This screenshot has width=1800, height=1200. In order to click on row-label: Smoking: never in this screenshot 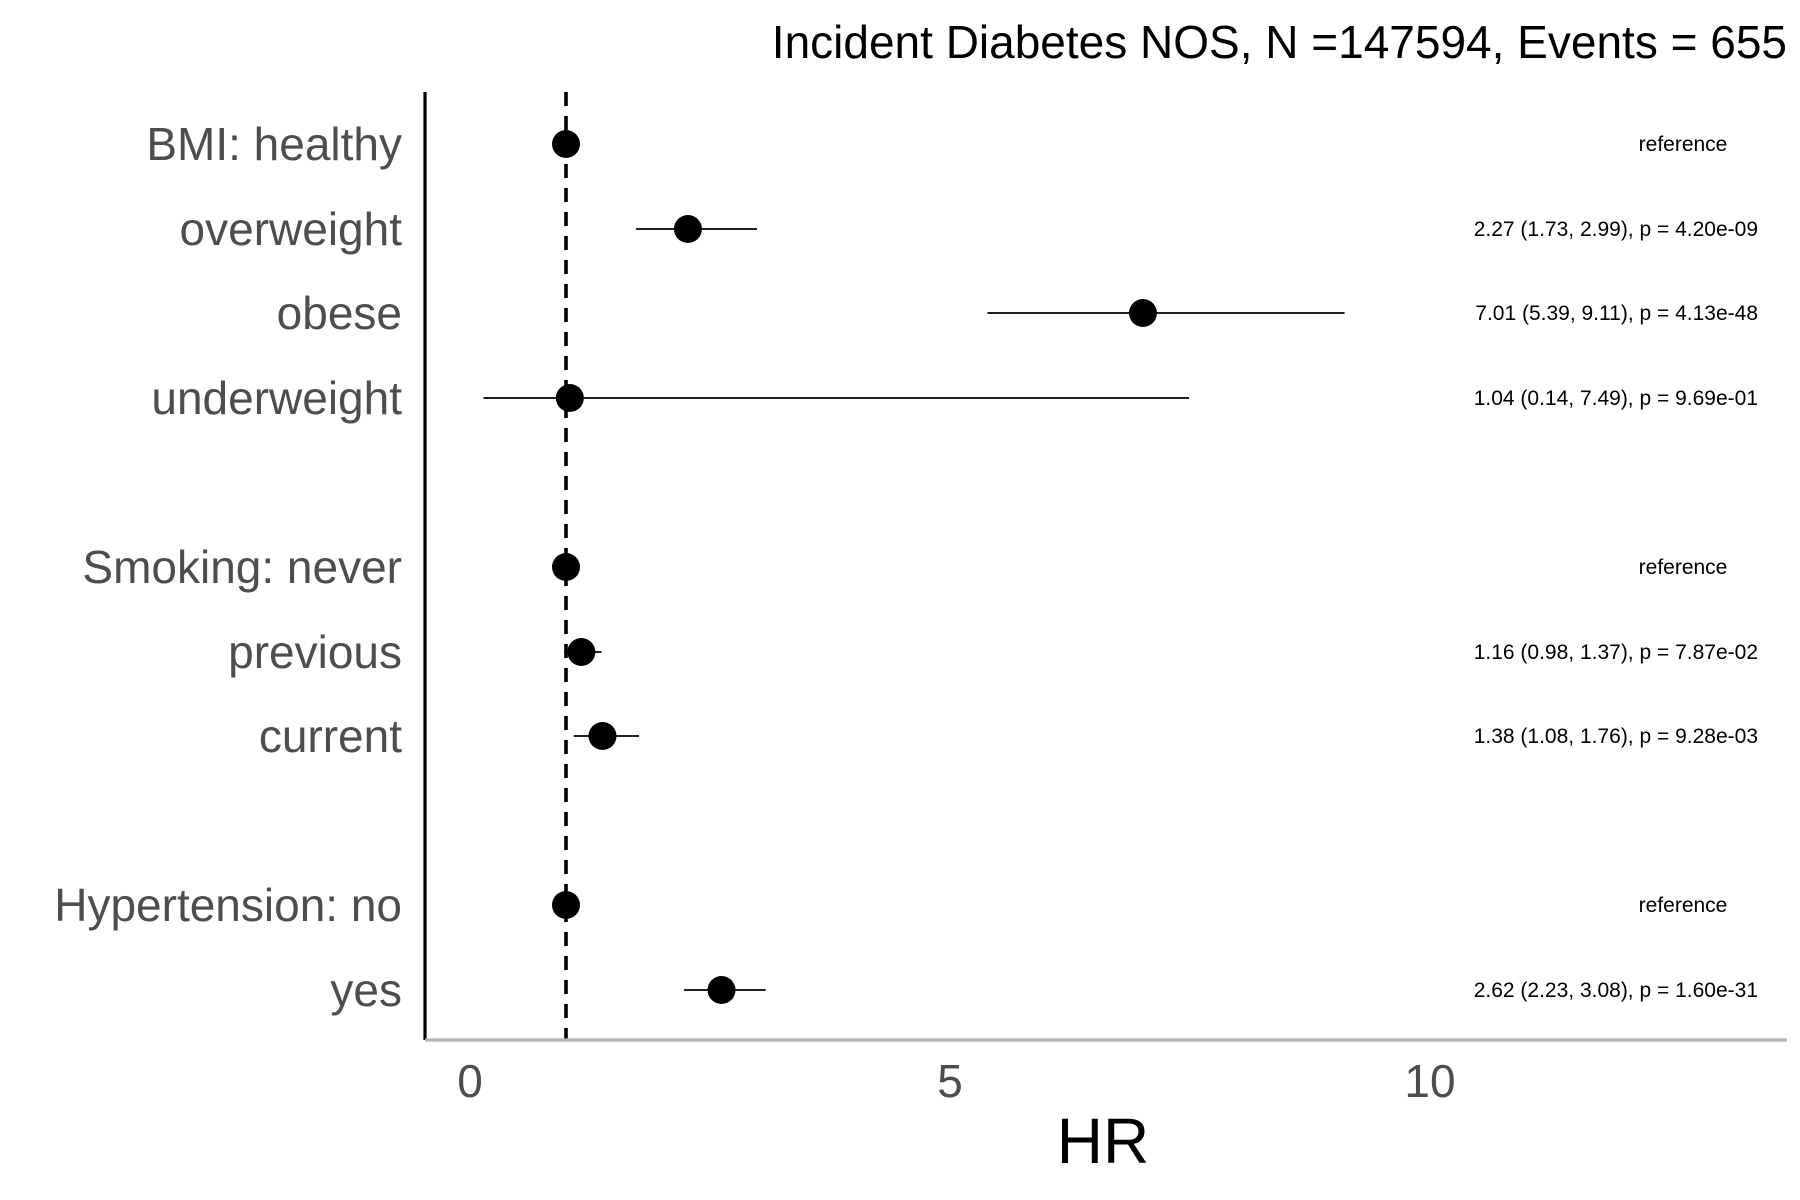, I will do `click(242, 567)`.